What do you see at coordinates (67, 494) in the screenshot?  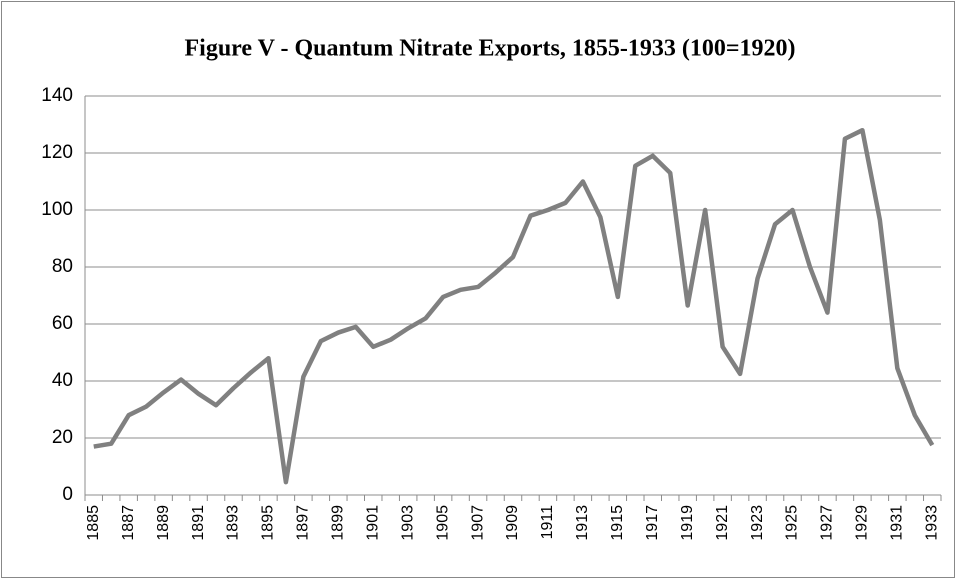 I see `y-tick-label: 0` at bounding box center [67, 494].